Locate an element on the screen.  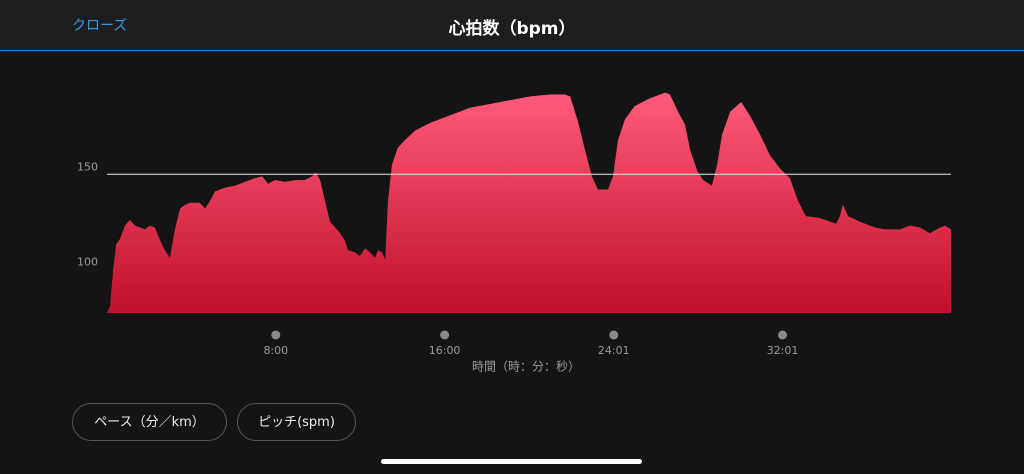
x-tick-label: 16:00 is located at coordinates (445, 350).